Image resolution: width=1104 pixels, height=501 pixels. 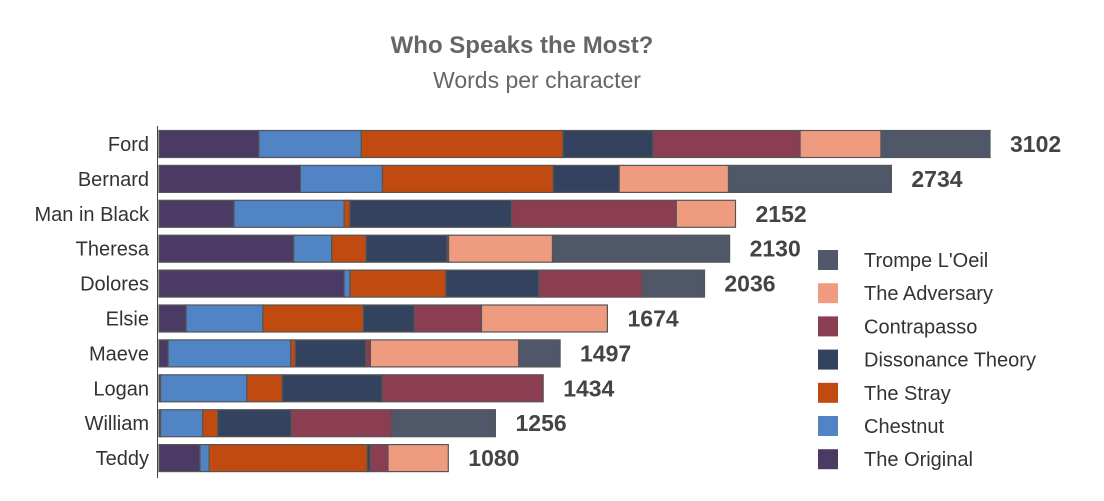 What do you see at coordinates (122, 459) in the screenshot?
I see `category-label-teddy: Teddy` at bounding box center [122, 459].